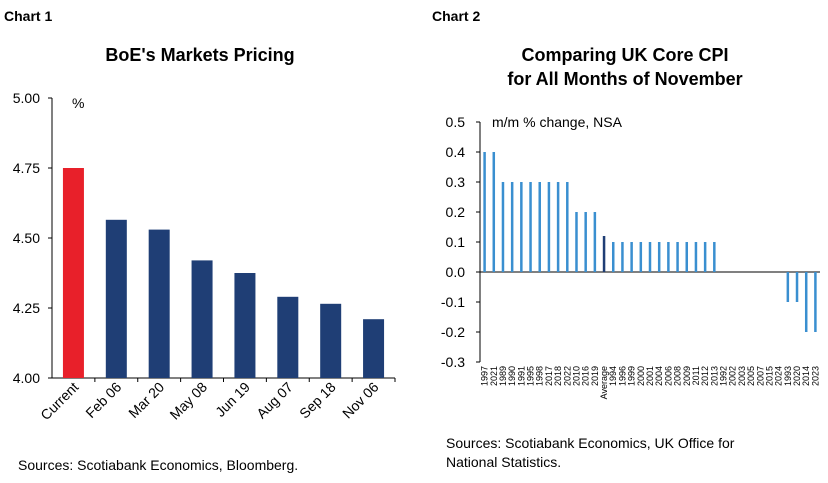  What do you see at coordinates (503, 376) in the screenshot?
I see `chart2-x-tick-label: 1989` at bounding box center [503, 376].